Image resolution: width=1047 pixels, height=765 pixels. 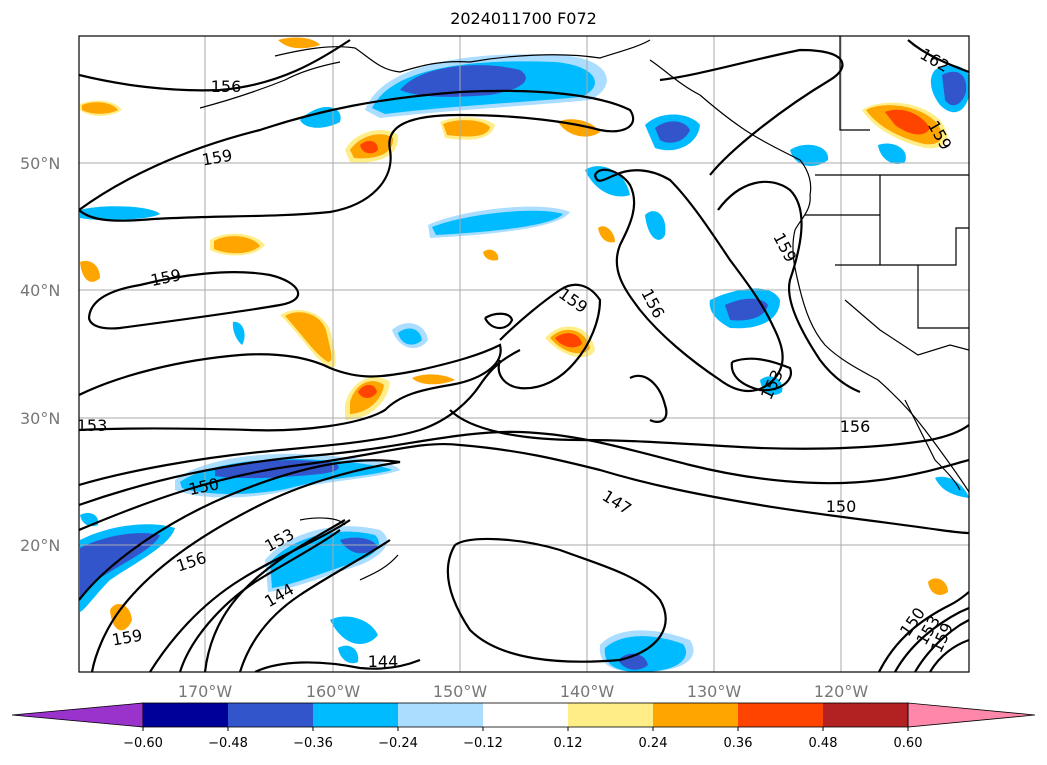 I want to click on colorbar-tick-label: −0.12, so click(x=483, y=743).